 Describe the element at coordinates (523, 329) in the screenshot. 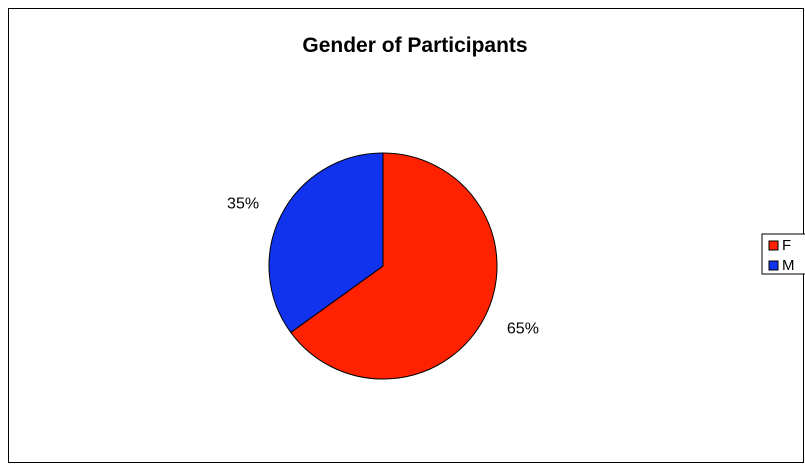

I see `slice-label-f: 65%` at that location.